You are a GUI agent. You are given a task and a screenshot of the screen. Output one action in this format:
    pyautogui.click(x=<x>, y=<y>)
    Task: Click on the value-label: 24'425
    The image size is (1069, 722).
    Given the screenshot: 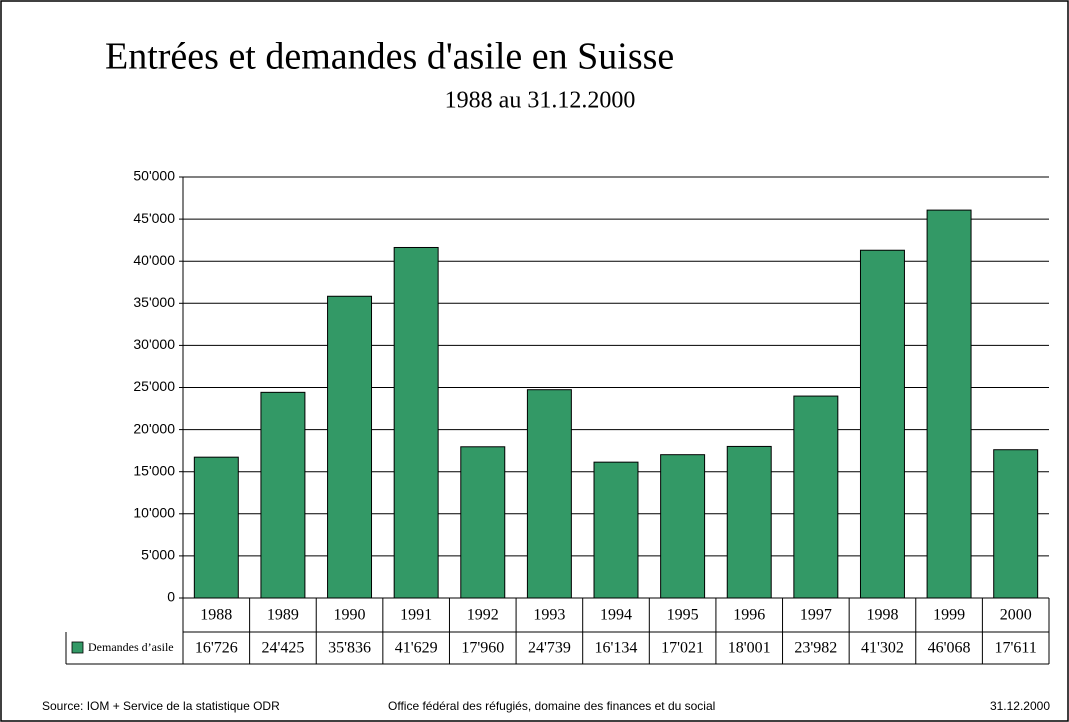 What is the action you would take?
    pyautogui.click(x=282, y=648)
    